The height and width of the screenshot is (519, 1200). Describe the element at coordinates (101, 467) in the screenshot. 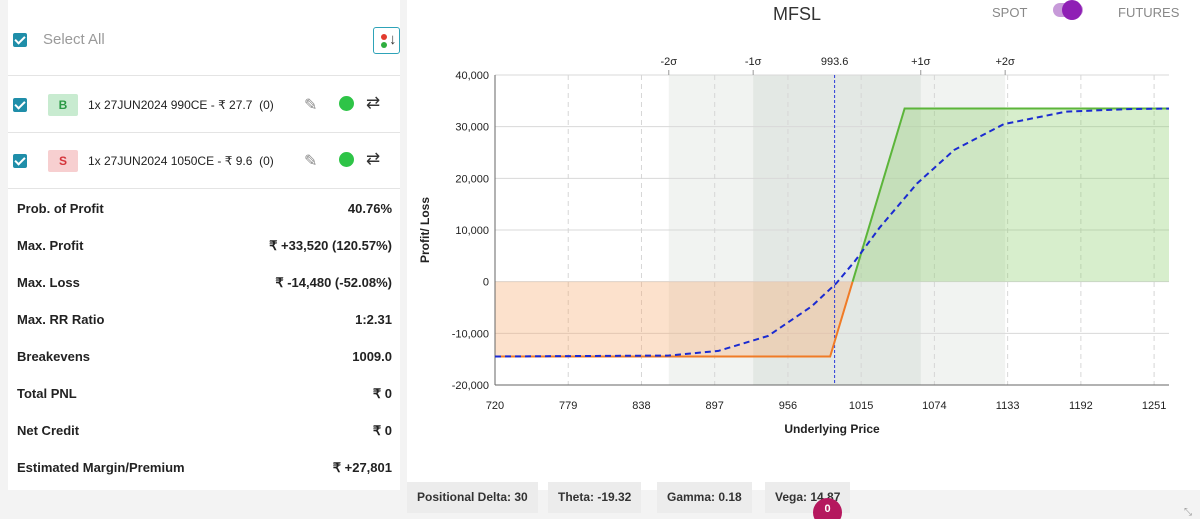

I see `stat-label: Estimated Margin/Premium` at that location.